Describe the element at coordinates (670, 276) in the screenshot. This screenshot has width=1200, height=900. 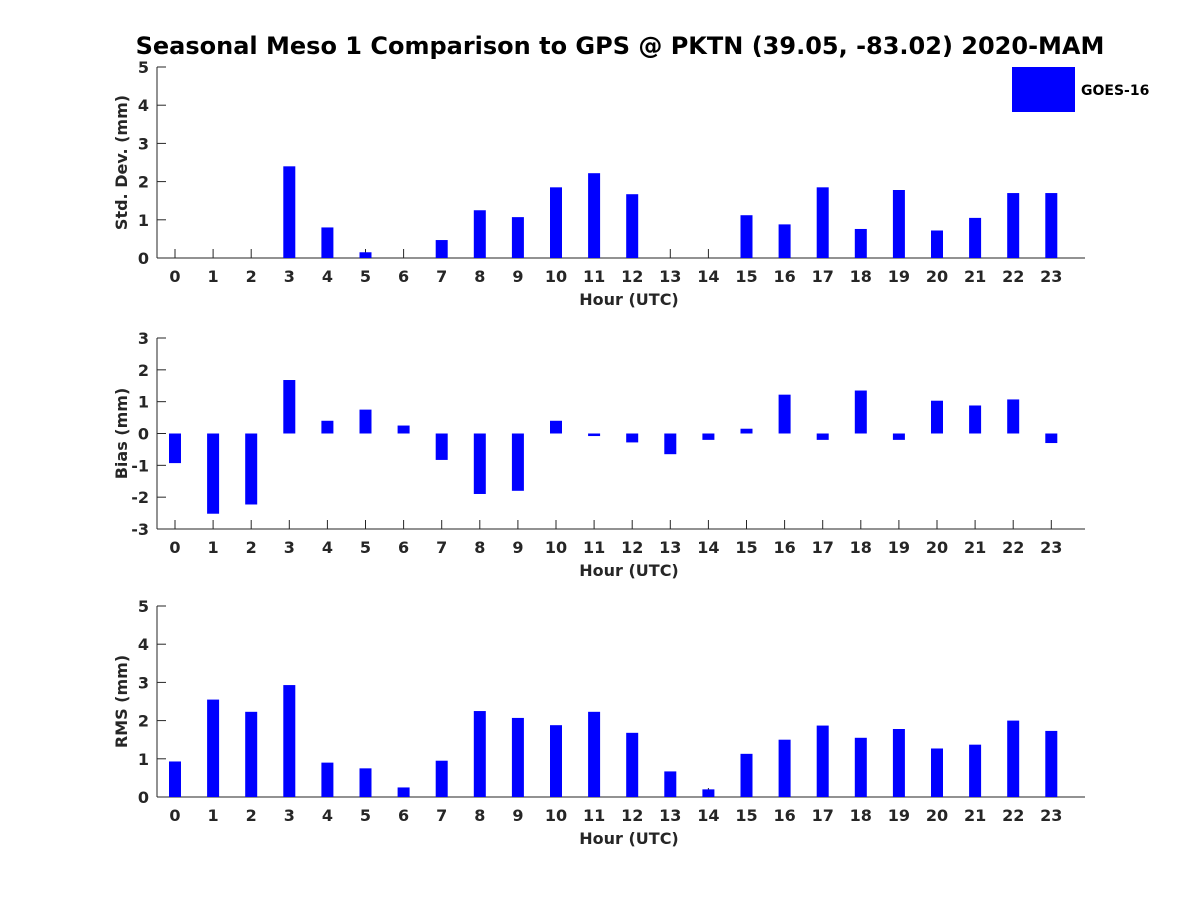
I see `x-tick-label: 13` at that location.